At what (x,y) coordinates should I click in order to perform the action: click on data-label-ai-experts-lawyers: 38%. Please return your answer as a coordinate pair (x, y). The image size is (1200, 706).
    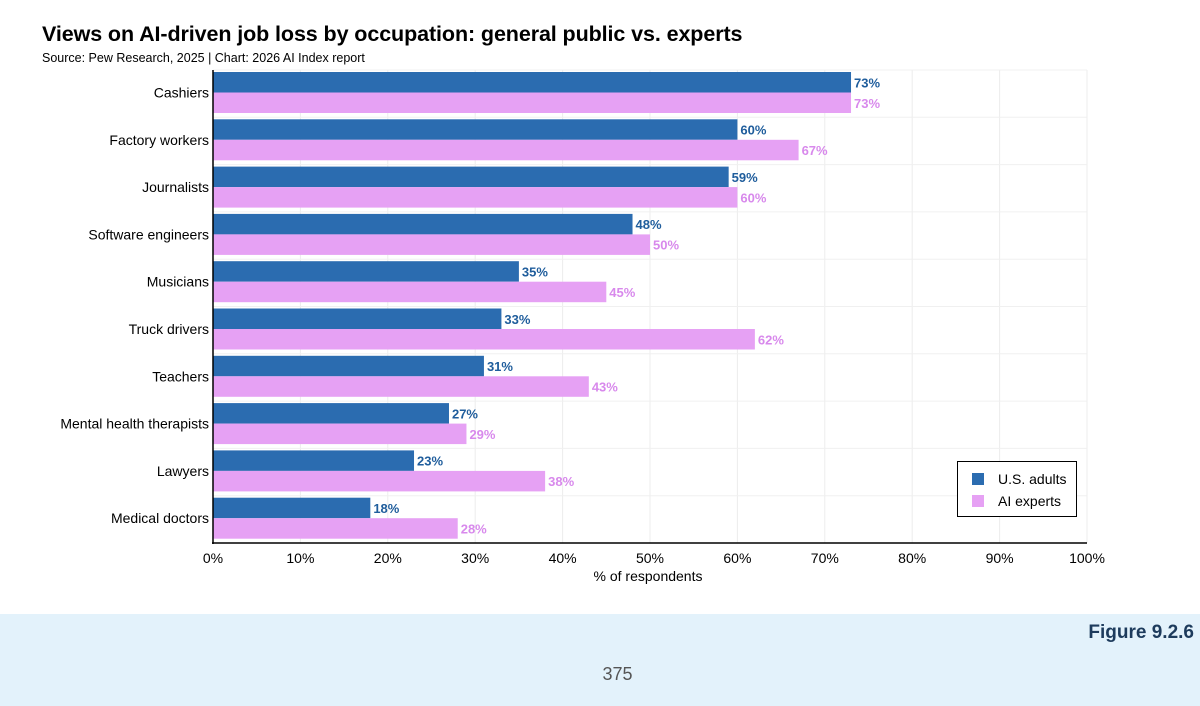
    Looking at the image, I should click on (561, 481).